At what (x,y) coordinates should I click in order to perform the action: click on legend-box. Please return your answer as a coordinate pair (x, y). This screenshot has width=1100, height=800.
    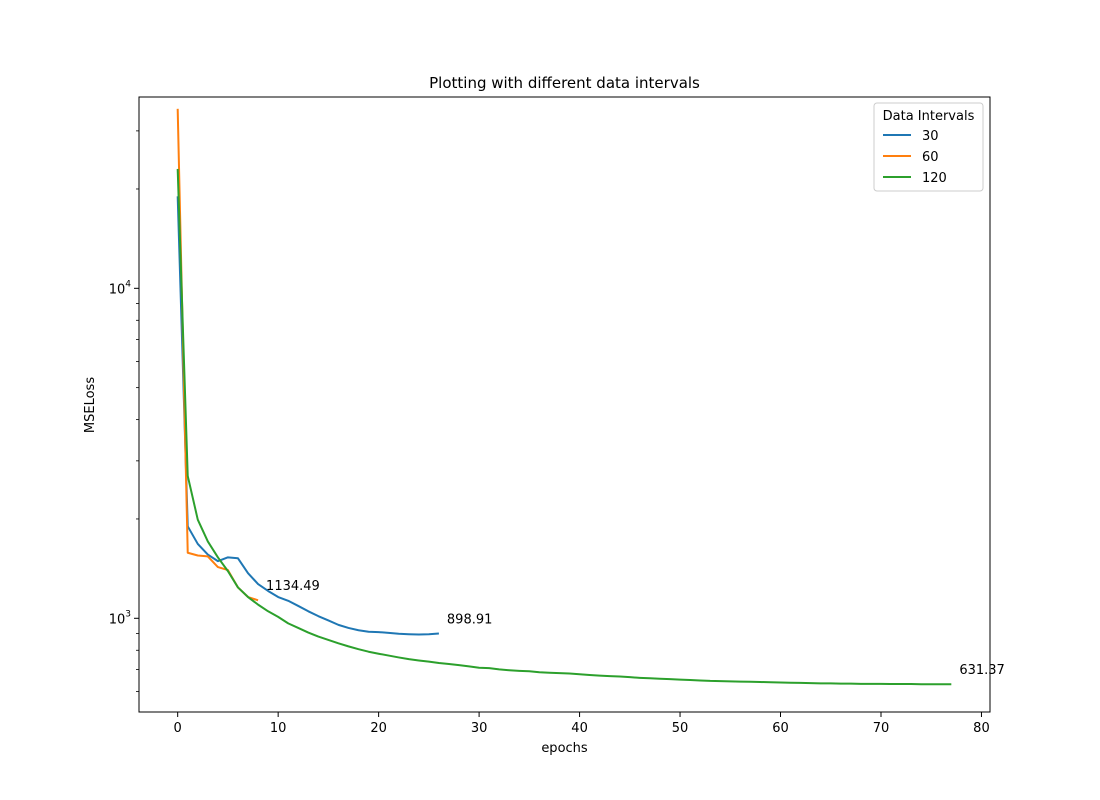
    Looking at the image, I should click on (928, 147).